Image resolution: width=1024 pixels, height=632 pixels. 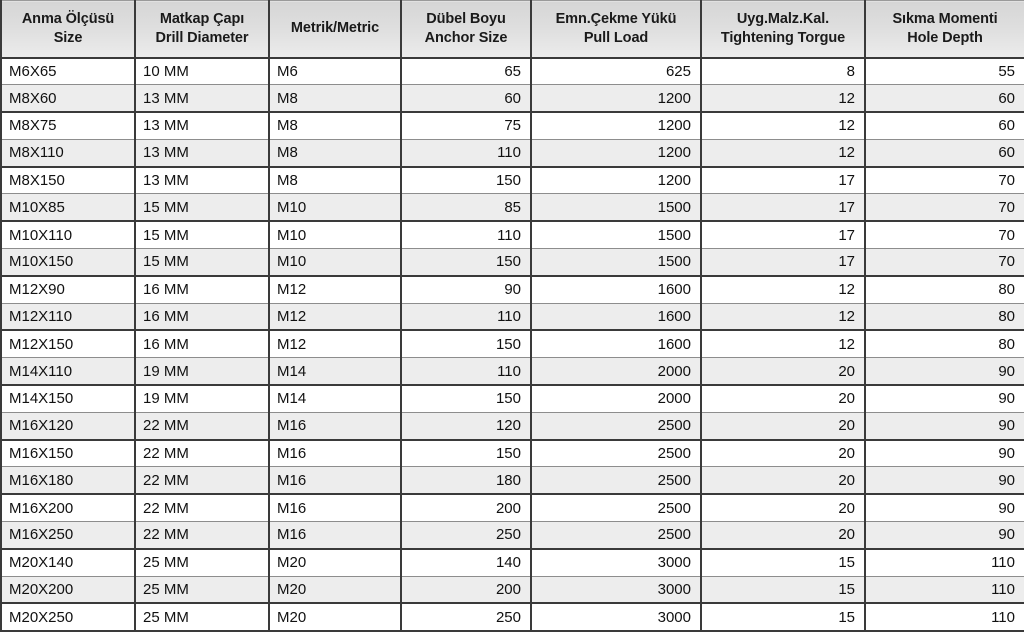 I want to click on table-row: M8X110 13 MM M8 110 1200 12 60, so click(x=512, y=153).